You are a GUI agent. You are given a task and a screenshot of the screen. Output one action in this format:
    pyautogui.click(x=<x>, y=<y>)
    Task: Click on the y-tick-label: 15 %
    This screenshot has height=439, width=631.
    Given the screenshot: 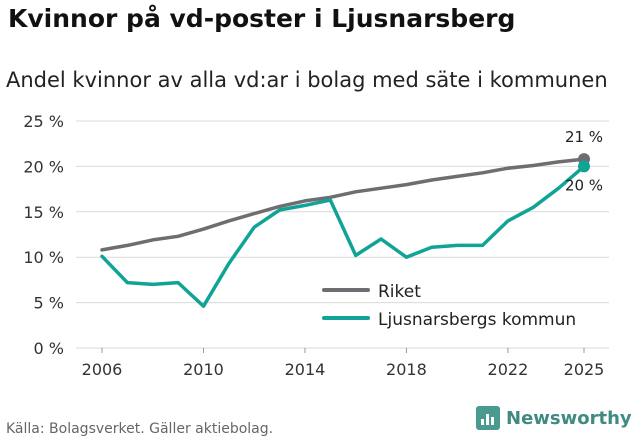 What is the action you would take?
    pyautogui.click(x=43, y=212)
    